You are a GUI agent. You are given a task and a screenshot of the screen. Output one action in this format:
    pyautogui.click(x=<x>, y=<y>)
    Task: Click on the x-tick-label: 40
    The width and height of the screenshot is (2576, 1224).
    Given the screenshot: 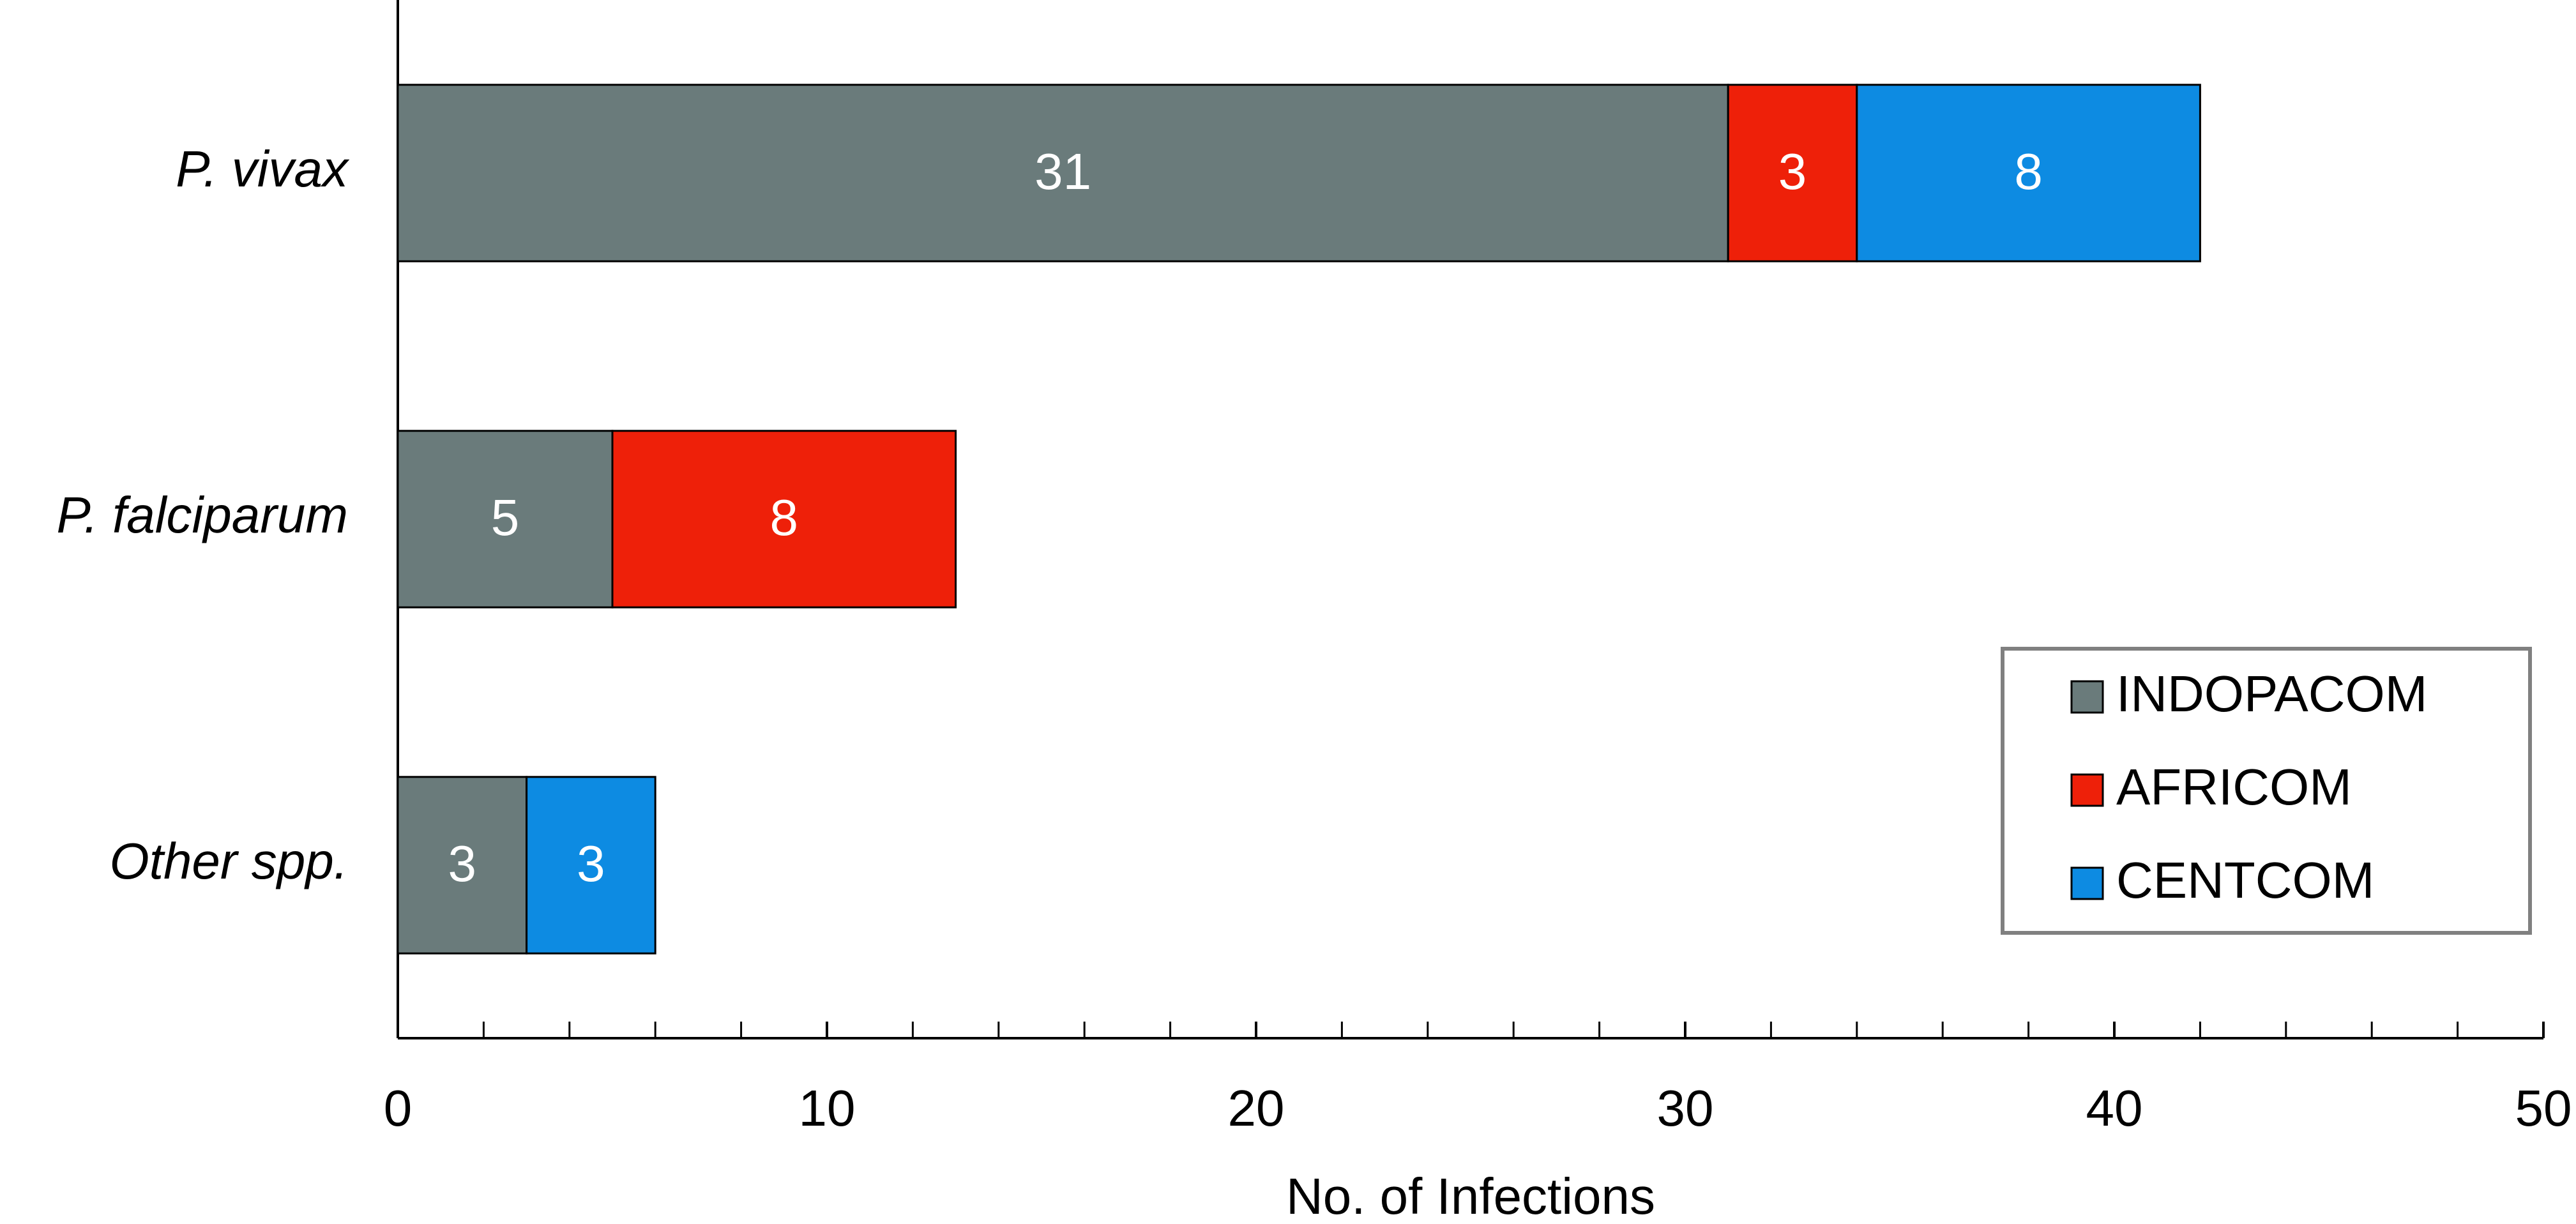 What is the action you would take?
    pyautogui.click(x=2114, y=1108)
    